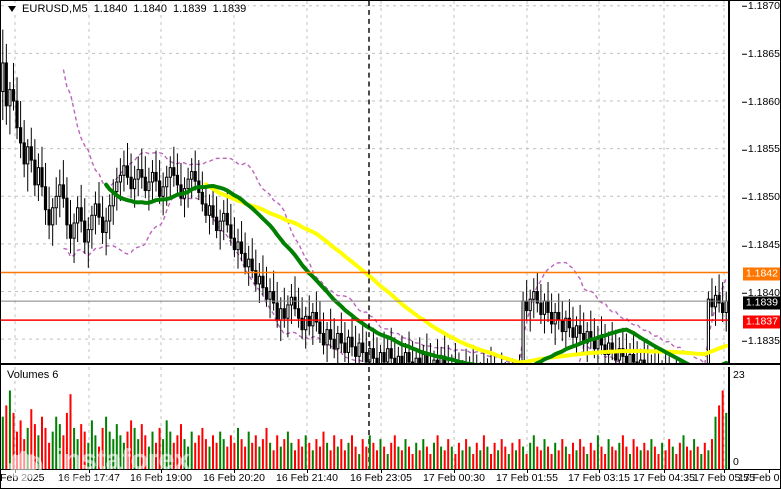 The width and height of the screenshot is (781, 489). Describe the element at coordinates (381, 478) in the screenshot. I see `time-tick-label: 16 Feb 23:05` at that location.